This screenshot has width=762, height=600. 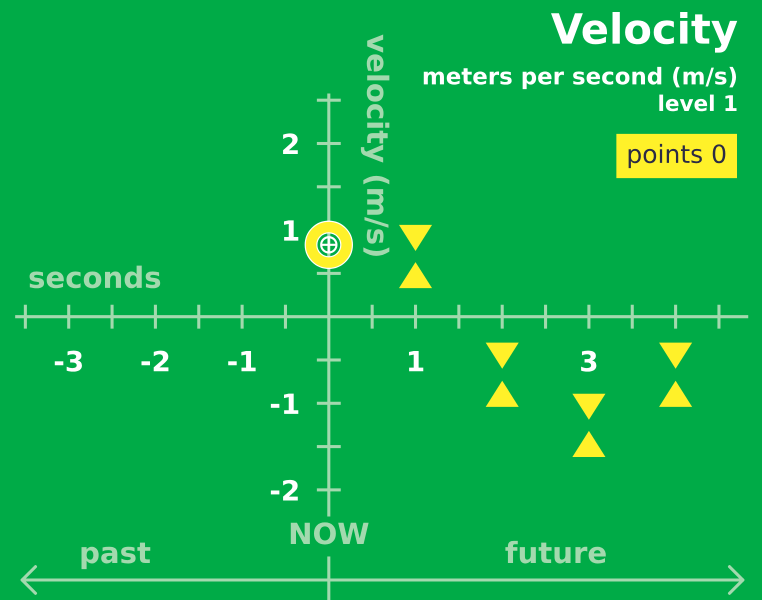 What do you see at coordinates (290, 143) in the screenshot?
I see `y-tick-label: 2` at bounding box center [290, 143].